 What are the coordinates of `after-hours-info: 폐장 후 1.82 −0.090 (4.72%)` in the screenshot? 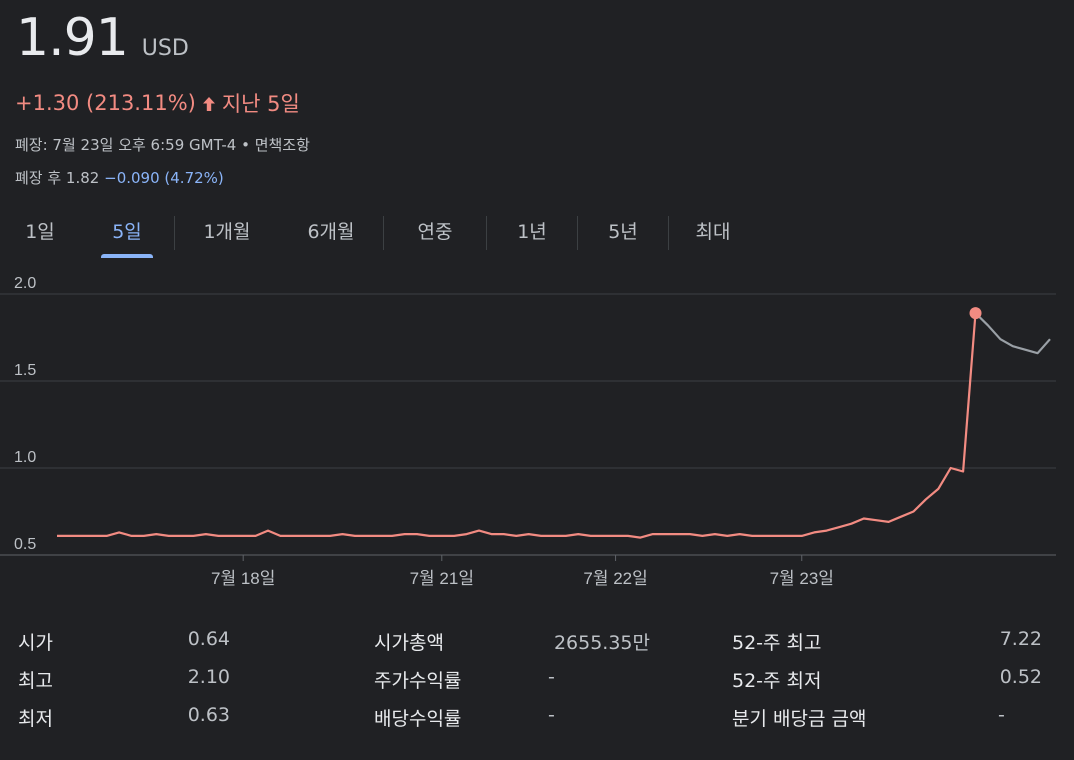 It's located at (119, 177).